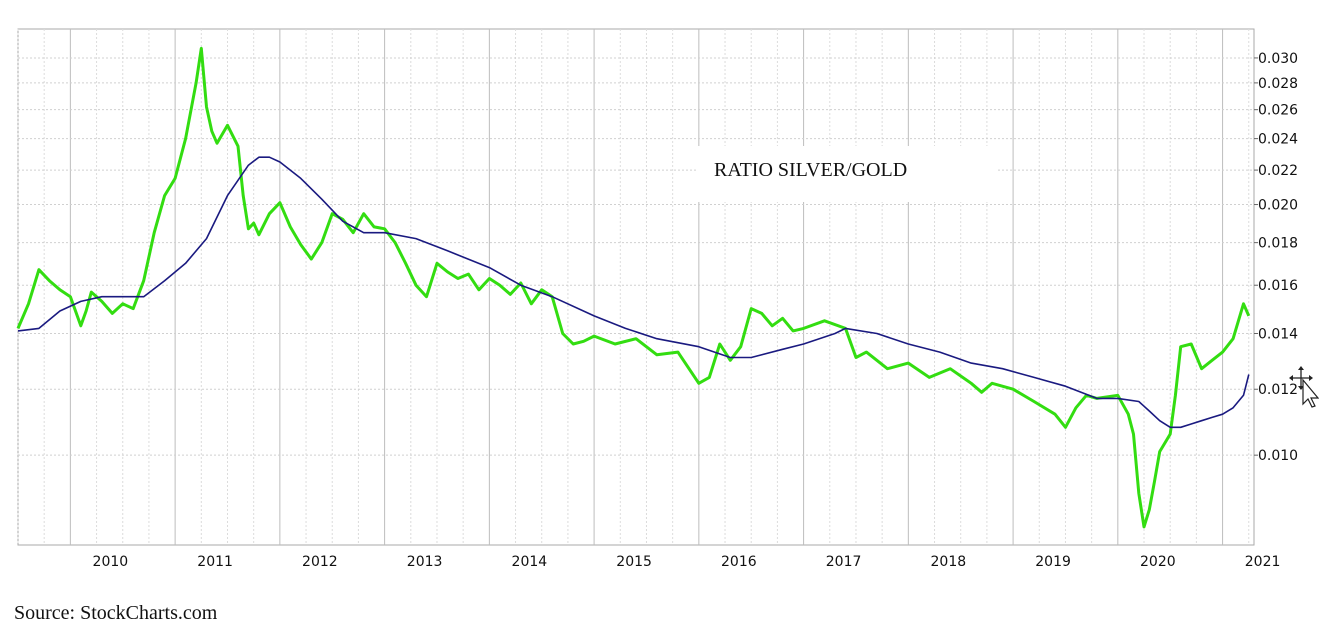  I want to click on annotation-box, so click(848, 174).